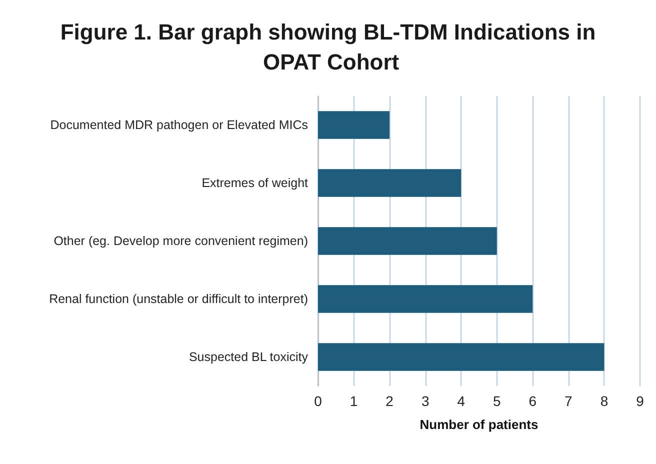 The height and width of the screenshot is (464, 656). What do you see at coordinates (425, 401) in the screenshot?
I see `x-tick-label: 3` at bounding box center [425, 401].